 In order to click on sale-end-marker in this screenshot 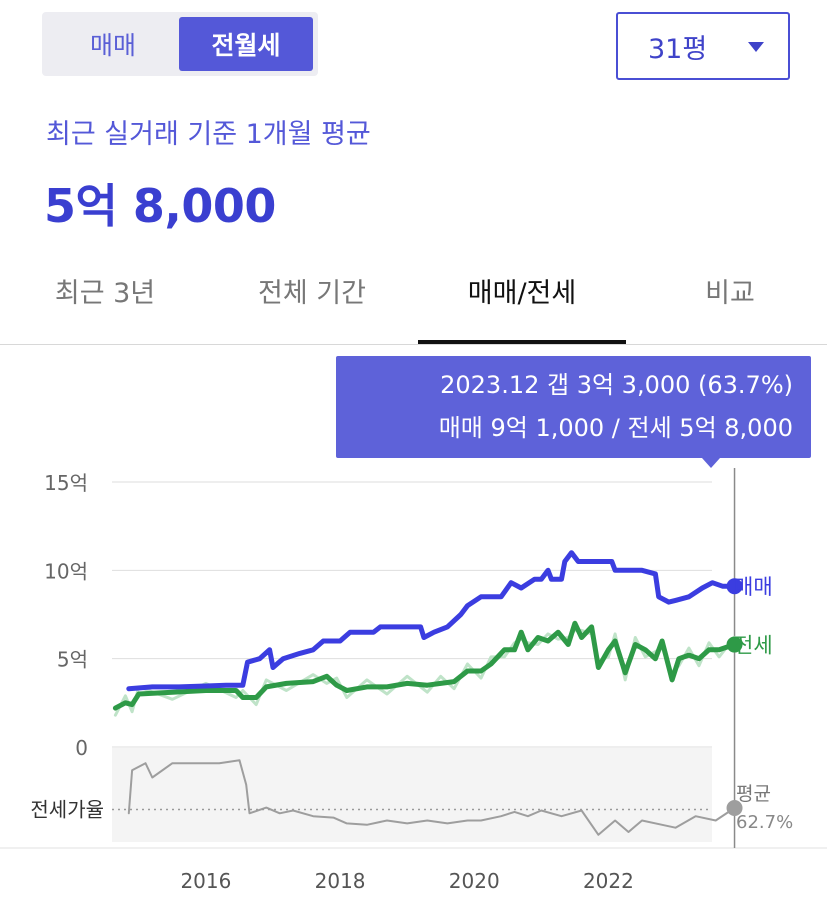, I will do `click(734, 586)`.